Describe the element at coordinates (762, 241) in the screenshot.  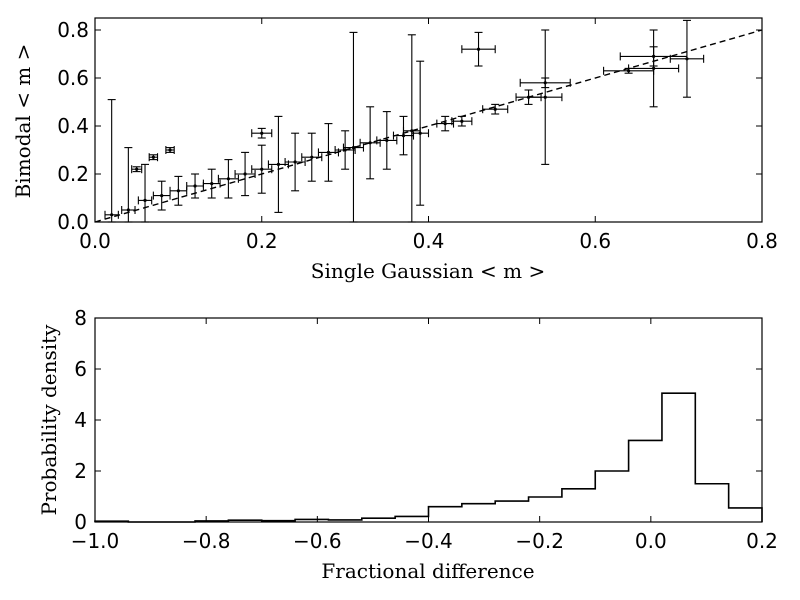
I see `scatter-x-tick-label: 0.8` at that location.